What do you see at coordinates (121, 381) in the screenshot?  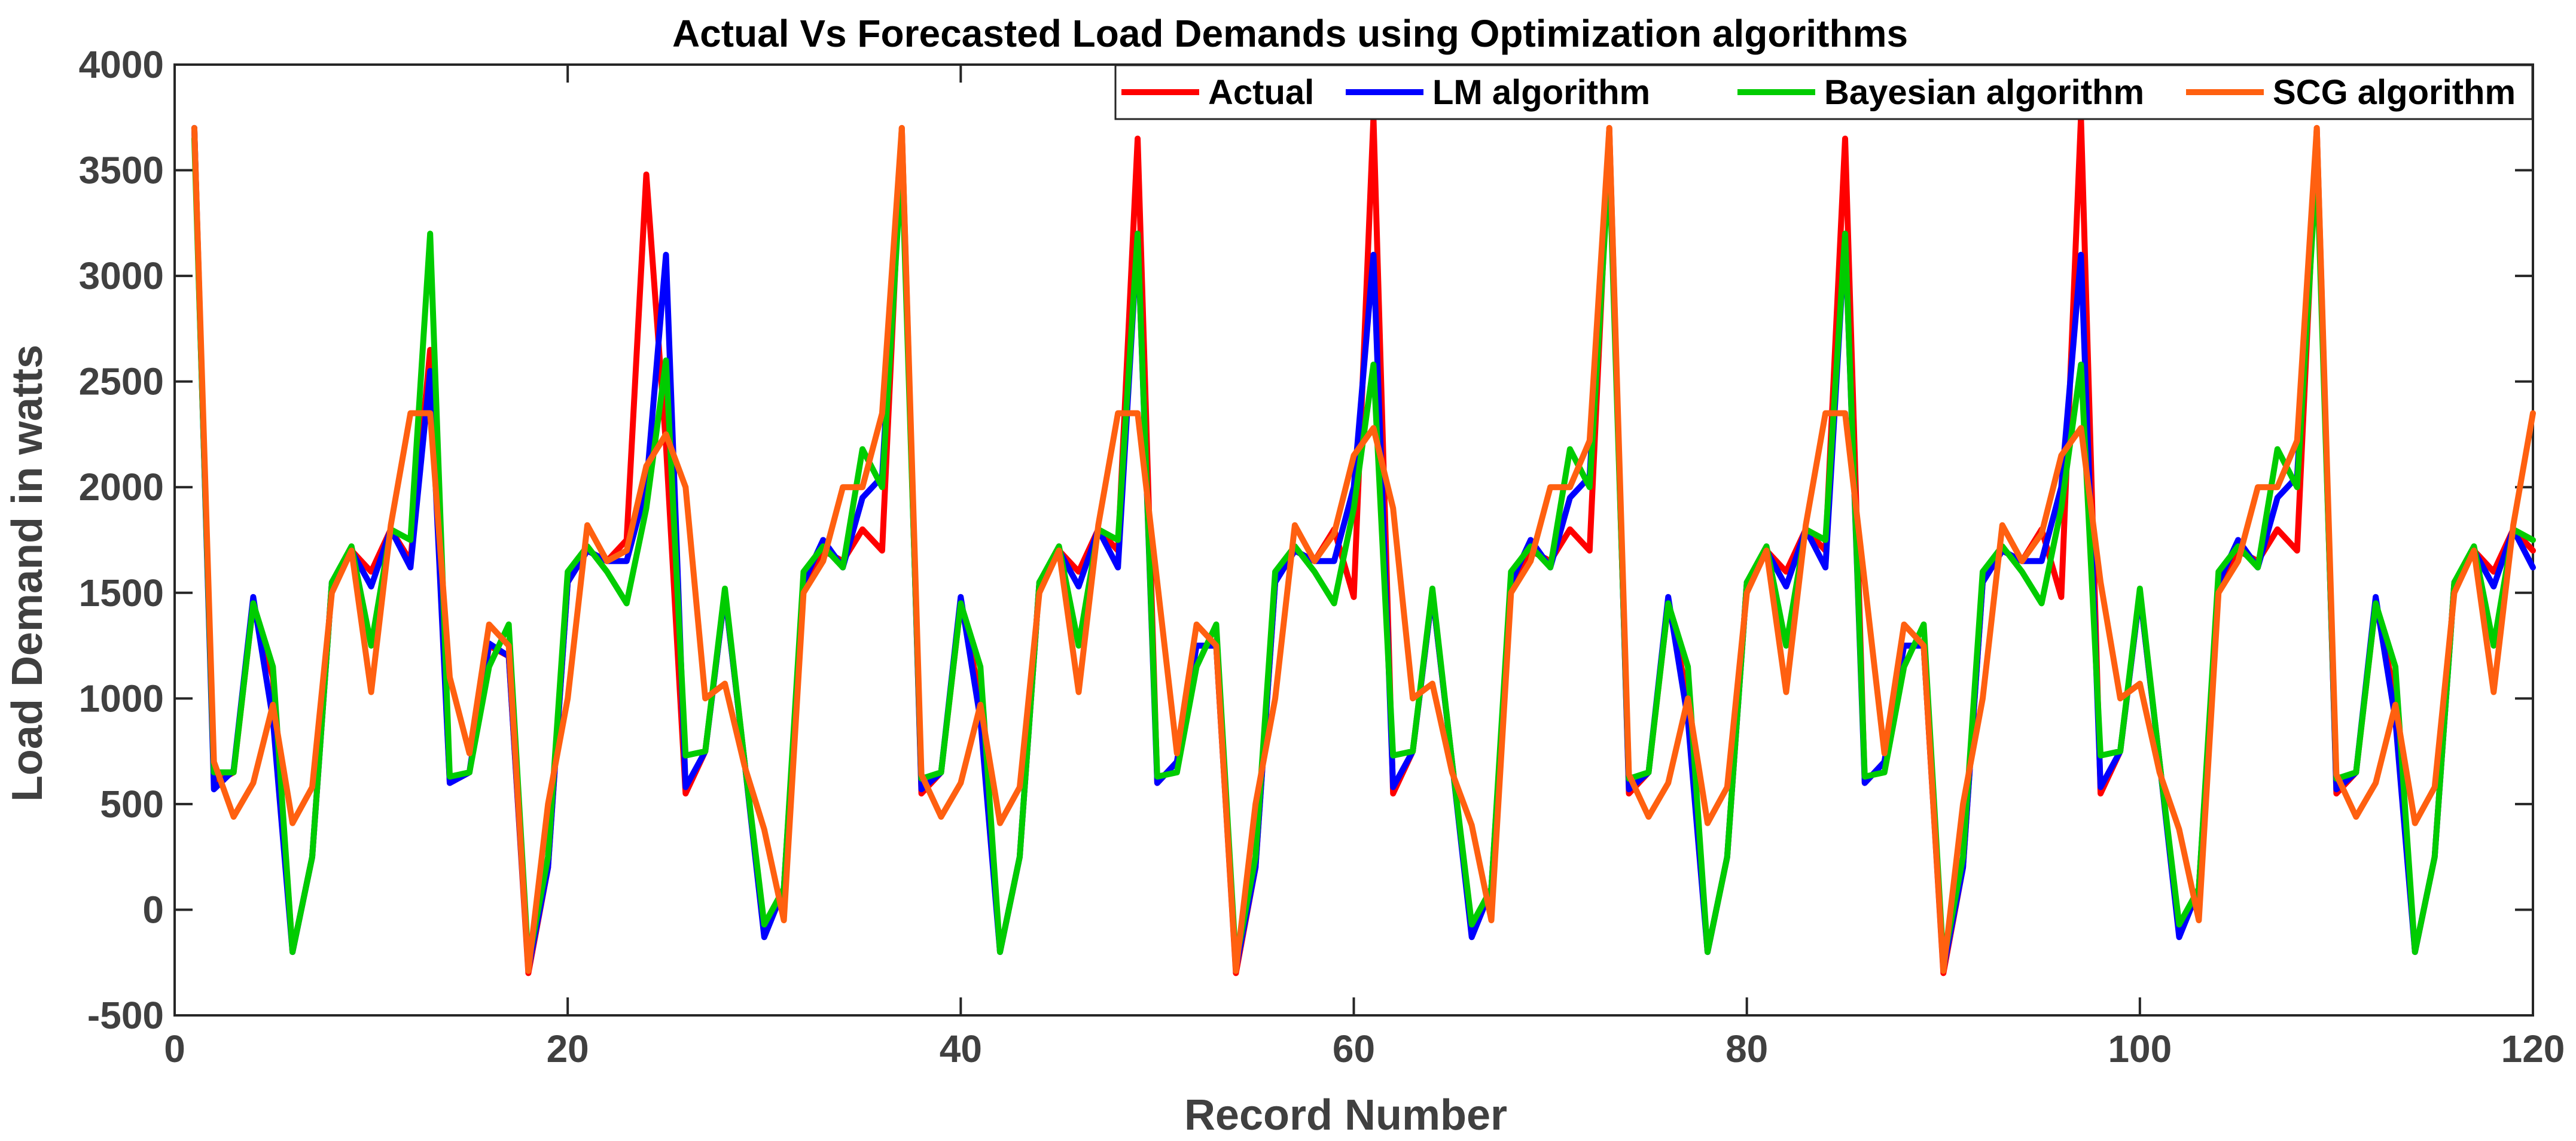 I see `y-tick-label: 2500` at bounding box center [121, 381].